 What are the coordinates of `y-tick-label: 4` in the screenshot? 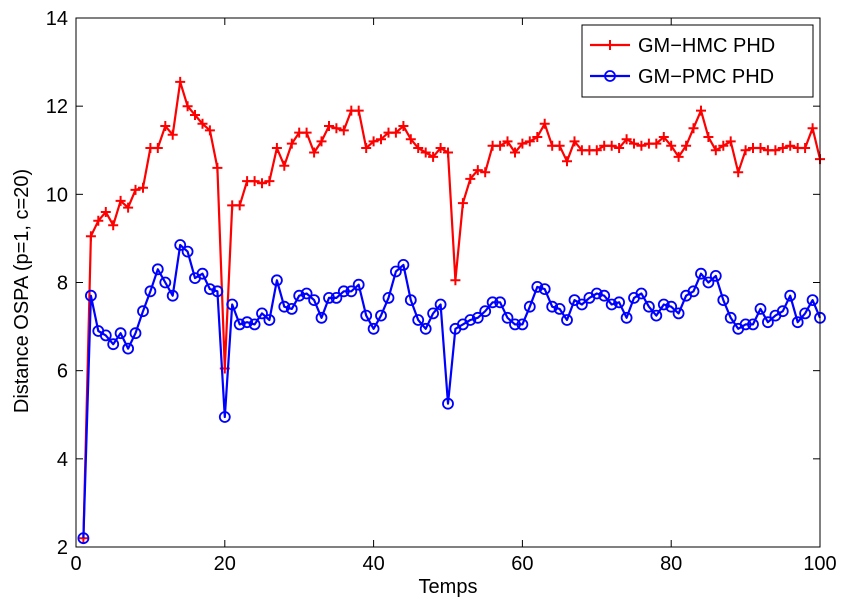 It's located at (62, 460).